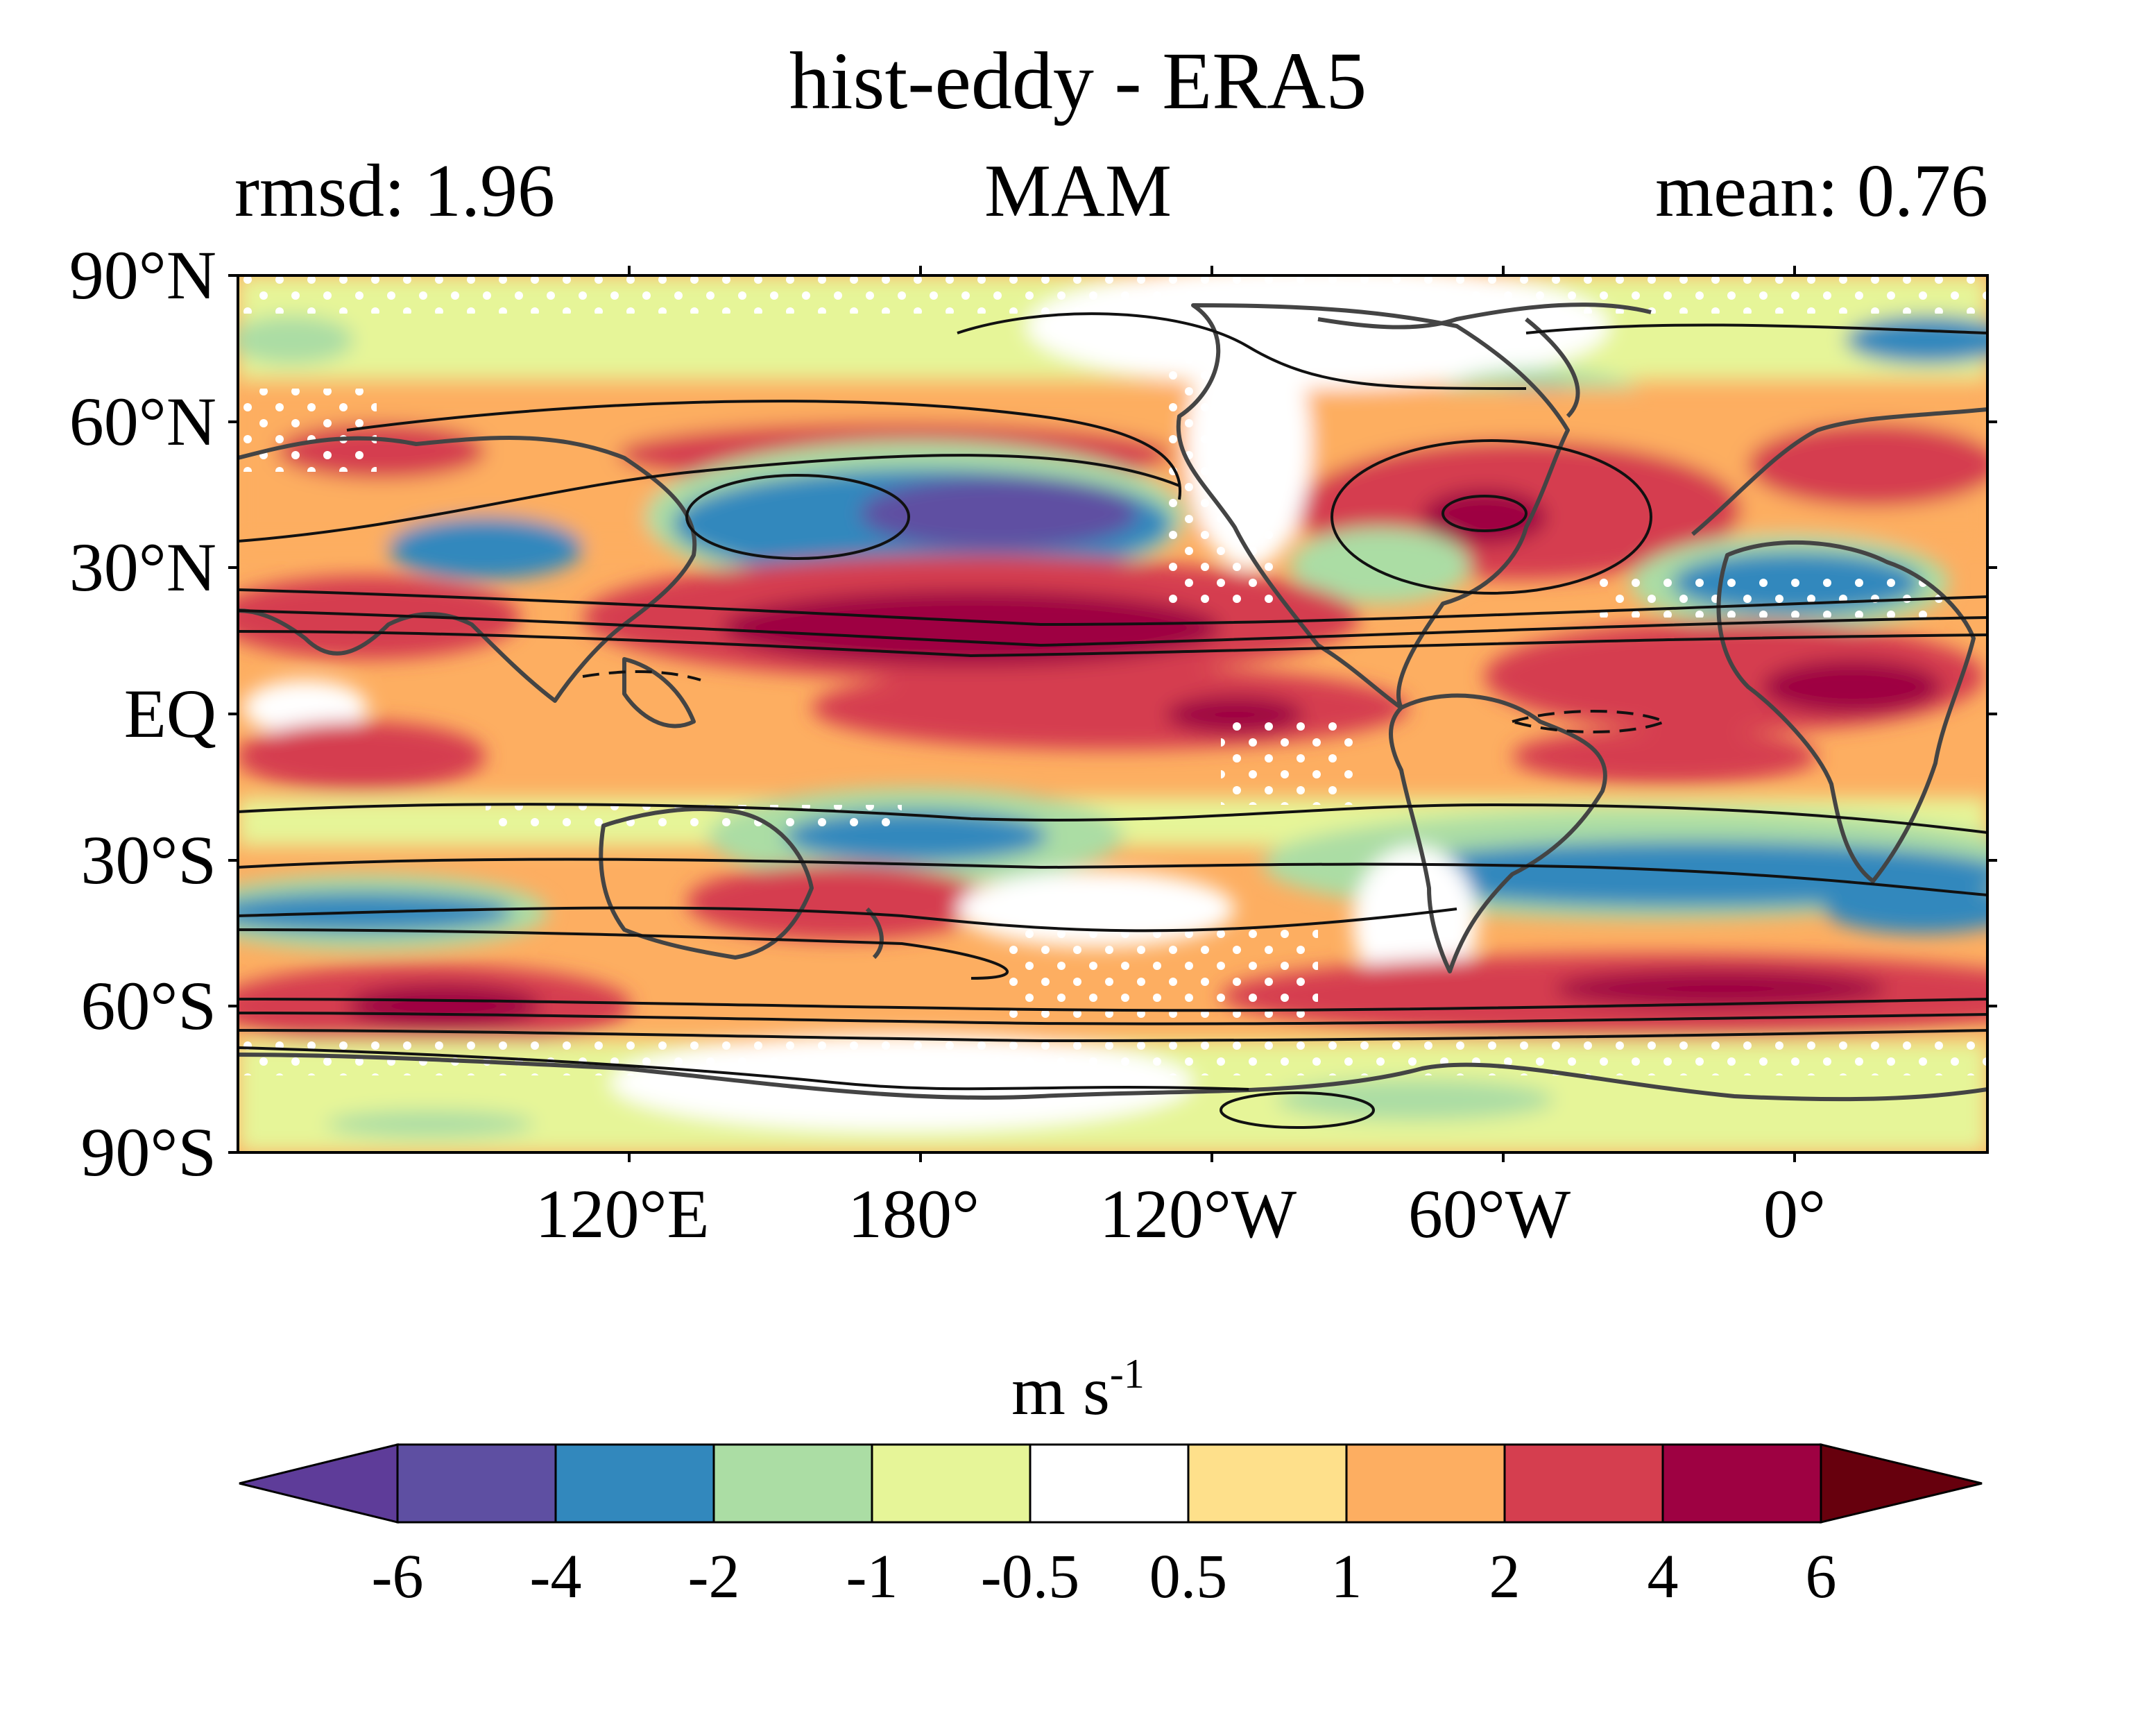  What do you see at coordinates (362, 756) in the screenshot?
I see `s-indian-red` at bounding box center [362, 756].